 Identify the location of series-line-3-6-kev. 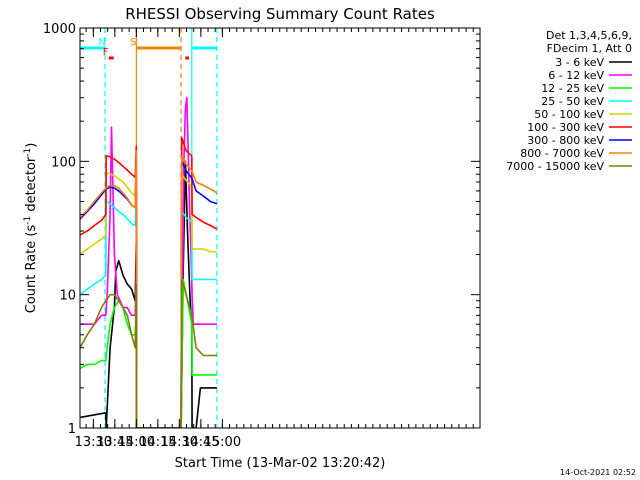
(148, 294).